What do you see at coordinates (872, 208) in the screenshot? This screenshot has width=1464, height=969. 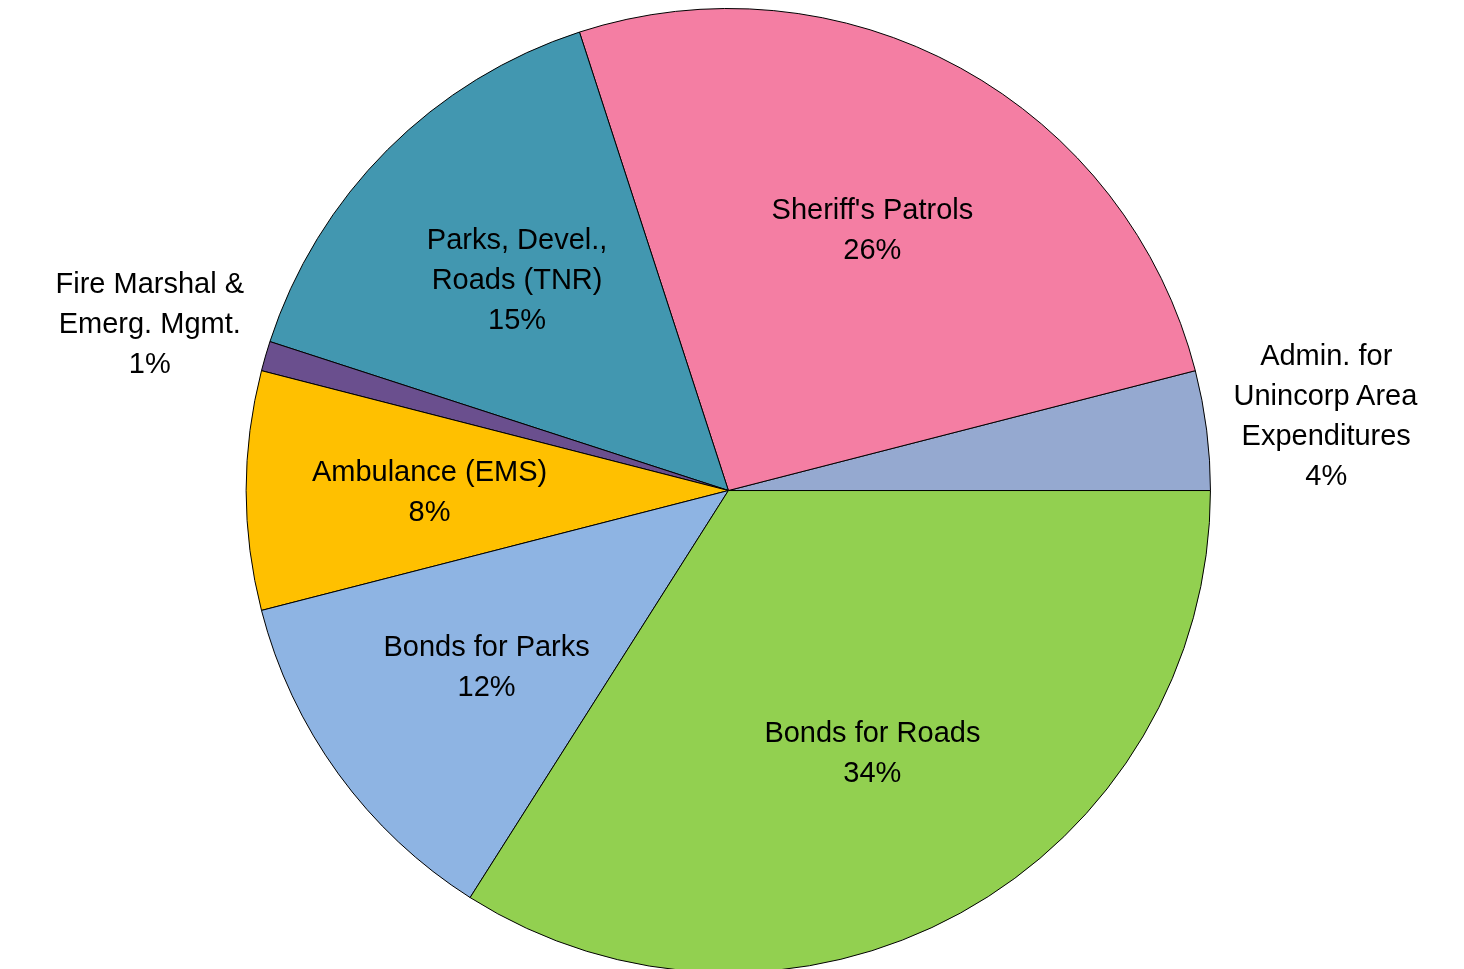 I see `slice-label: Sheriff's Patrols` at bounding box center [872, 208].